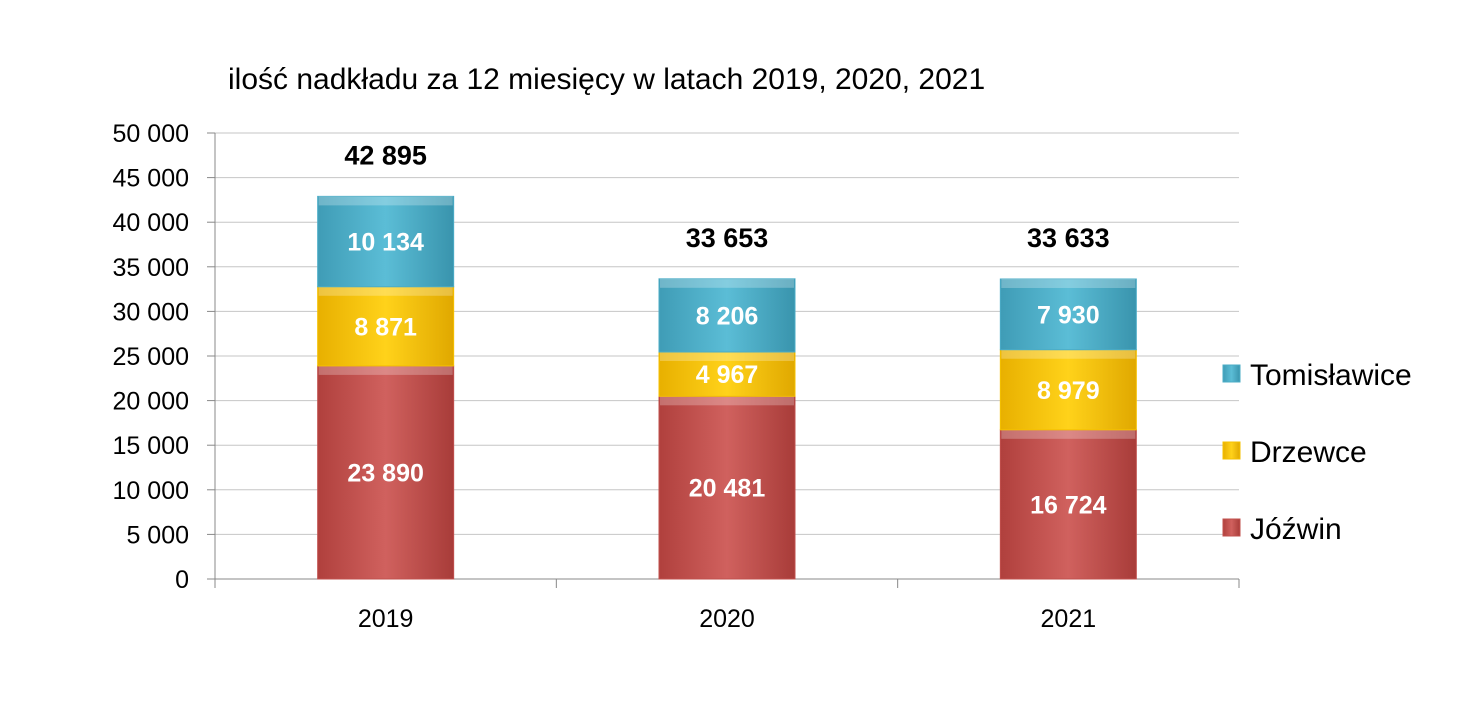 Image resolution: width=1476 pixels, height=728 pixels. I want to click on y-tick-label: 30 000, so click(151, 312).